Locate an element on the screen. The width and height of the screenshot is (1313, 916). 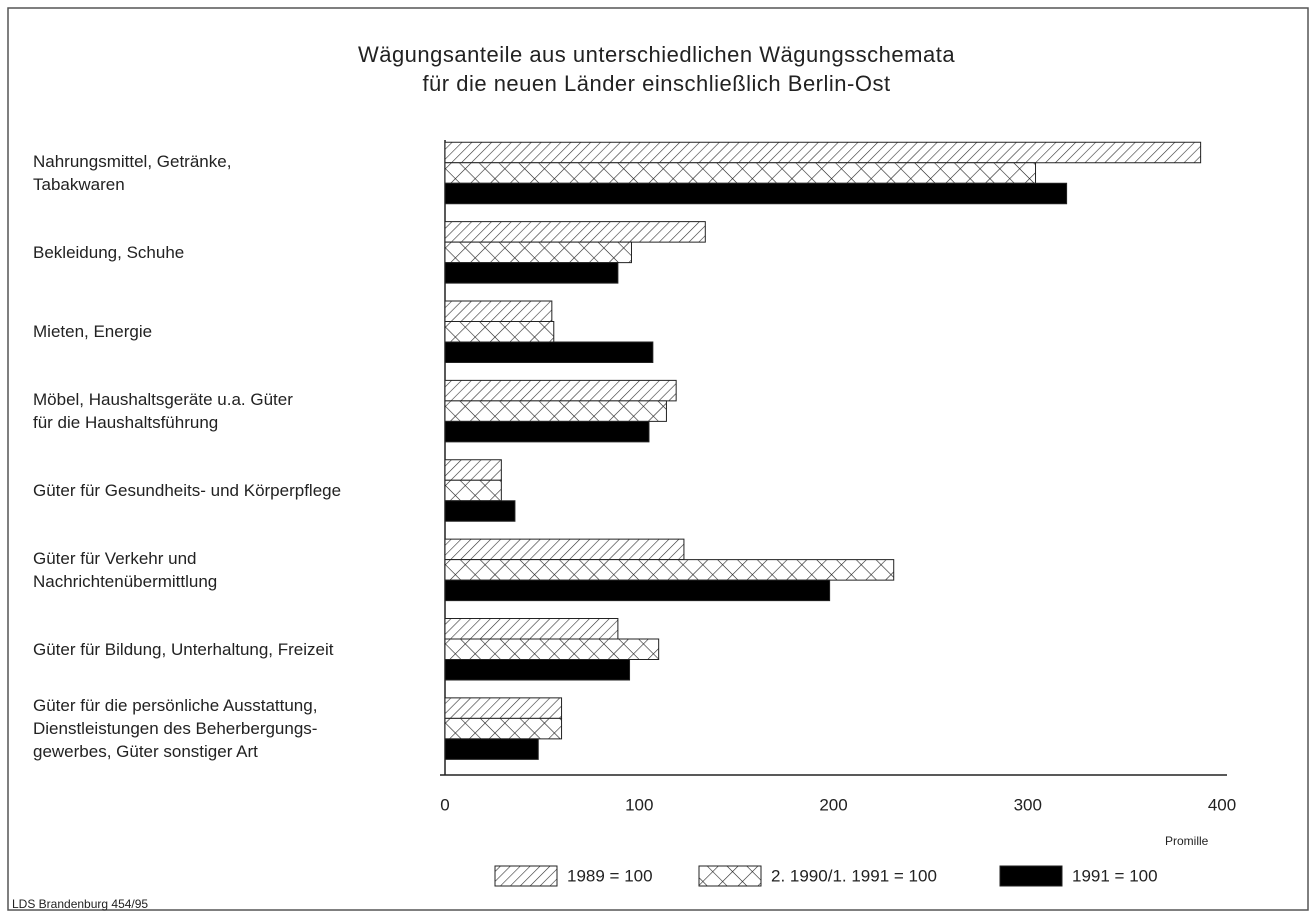
x-tick-label: 400 is located at coordinates (1222, 804).